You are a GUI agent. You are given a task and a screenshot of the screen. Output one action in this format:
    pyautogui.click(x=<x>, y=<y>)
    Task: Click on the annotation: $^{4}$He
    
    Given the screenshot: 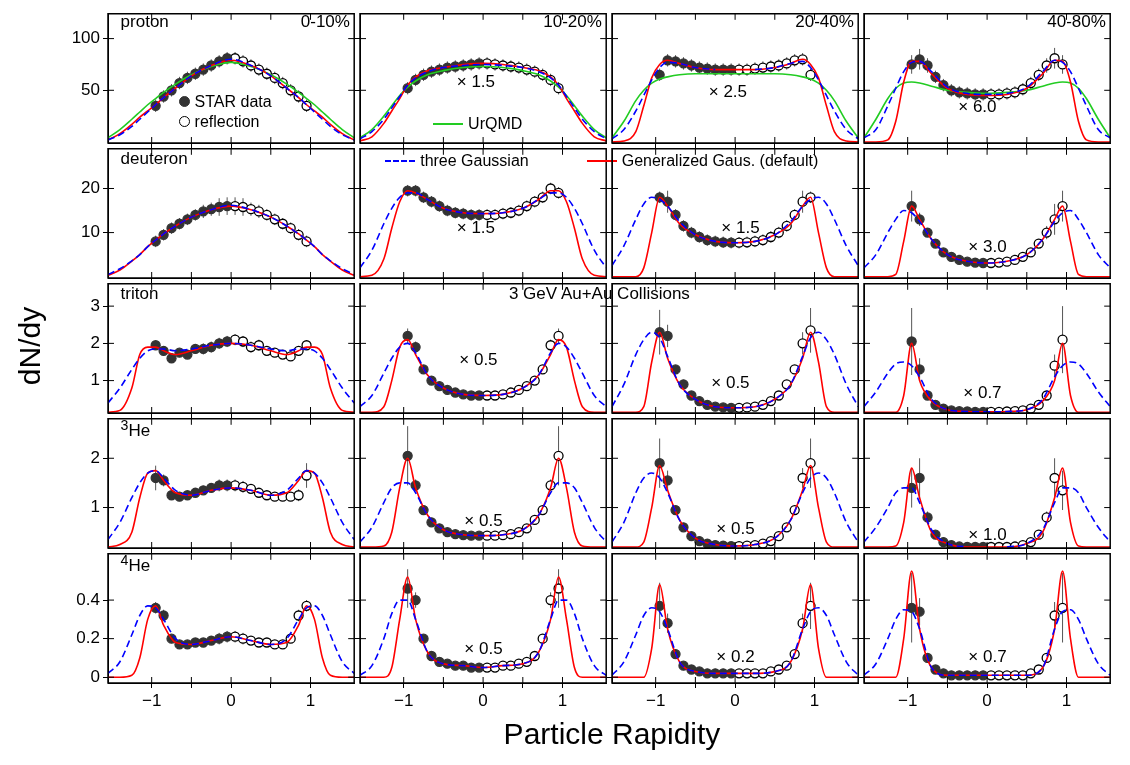 What is the action you would take?
    pyautogui.click(x=135, y=564)
    